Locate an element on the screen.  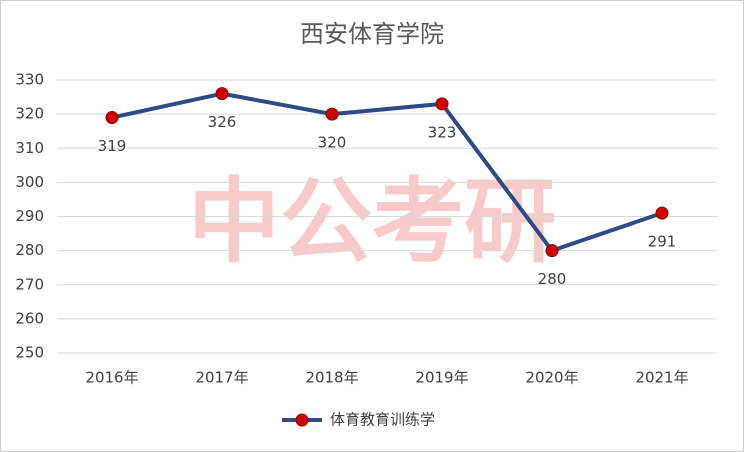
x-tick-label: 2019年 is located at coordinates (441, 378).